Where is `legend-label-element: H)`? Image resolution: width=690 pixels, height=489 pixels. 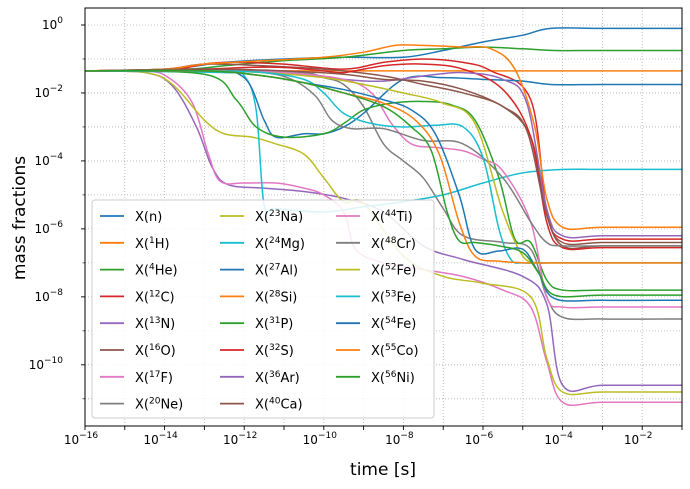
legend-label-element: H) is located at coordinates (162, 244).